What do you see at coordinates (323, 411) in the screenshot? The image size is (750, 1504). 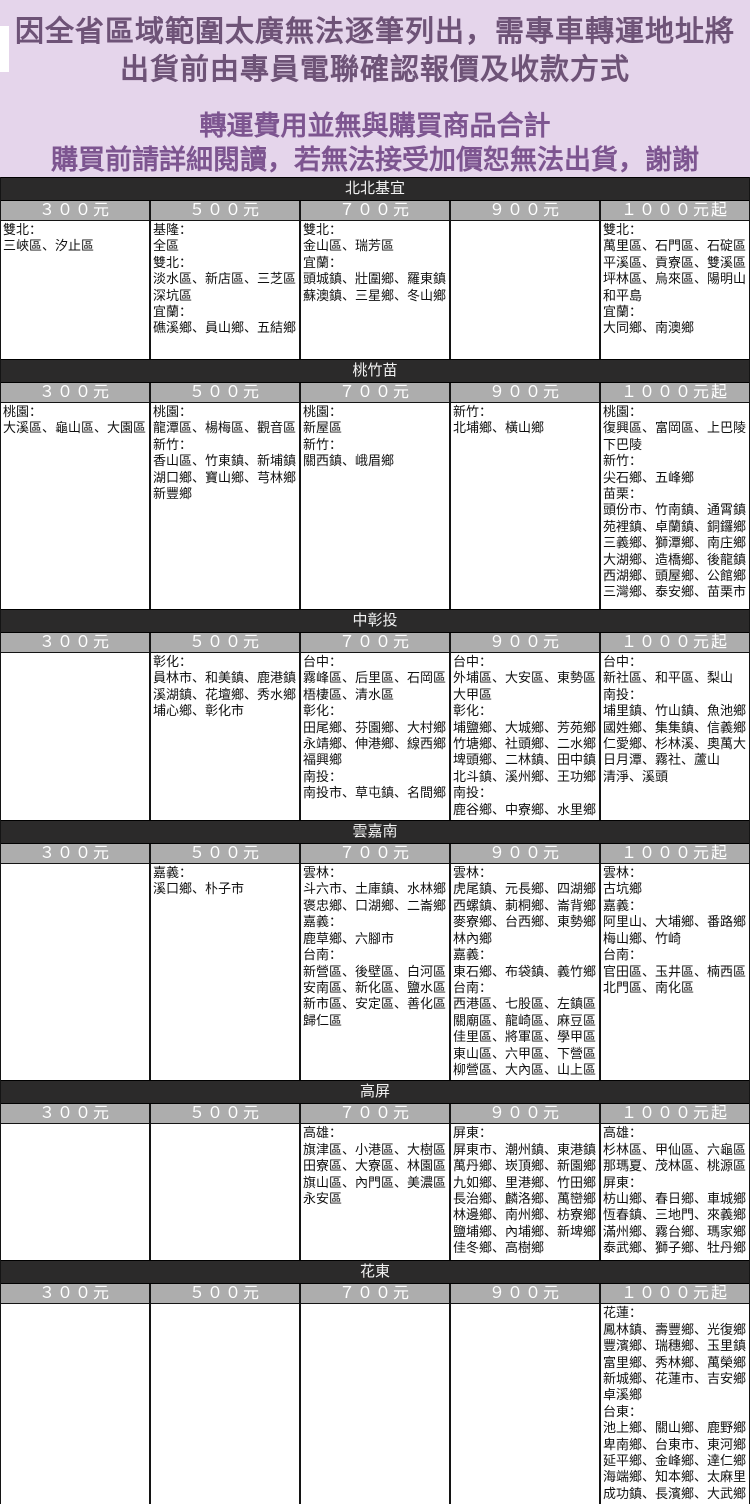 I see `region-group-label: 桃園：` at bounding box center [323, 411].